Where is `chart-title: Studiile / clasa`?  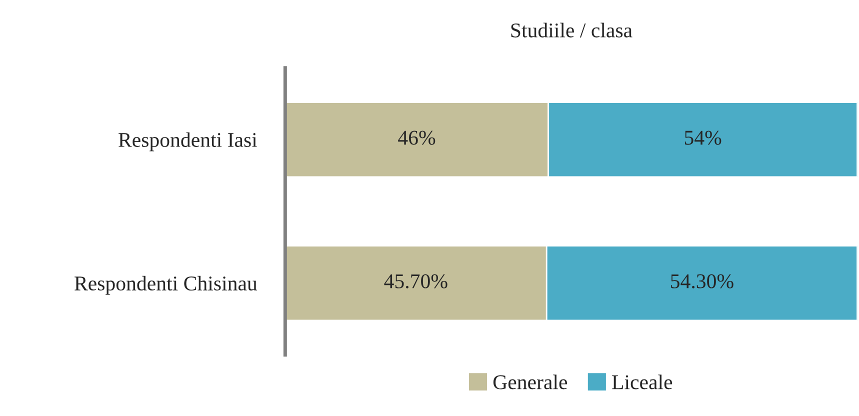 chart-title: Studiile / clasa is located at coordinates (571, 30).